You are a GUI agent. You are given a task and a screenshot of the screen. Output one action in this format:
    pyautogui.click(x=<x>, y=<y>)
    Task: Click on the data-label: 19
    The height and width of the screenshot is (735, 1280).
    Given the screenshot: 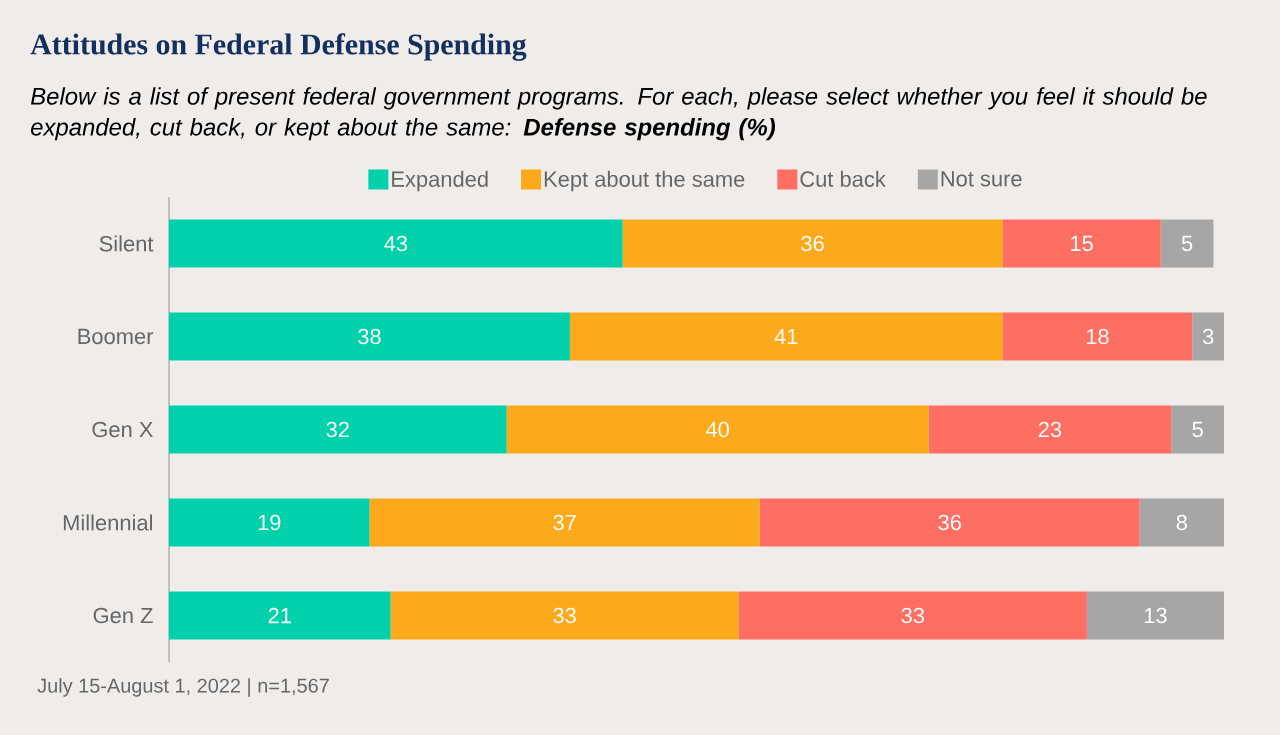 What is the action you would take?
    pyautogui.click(x=269, y=522)
    